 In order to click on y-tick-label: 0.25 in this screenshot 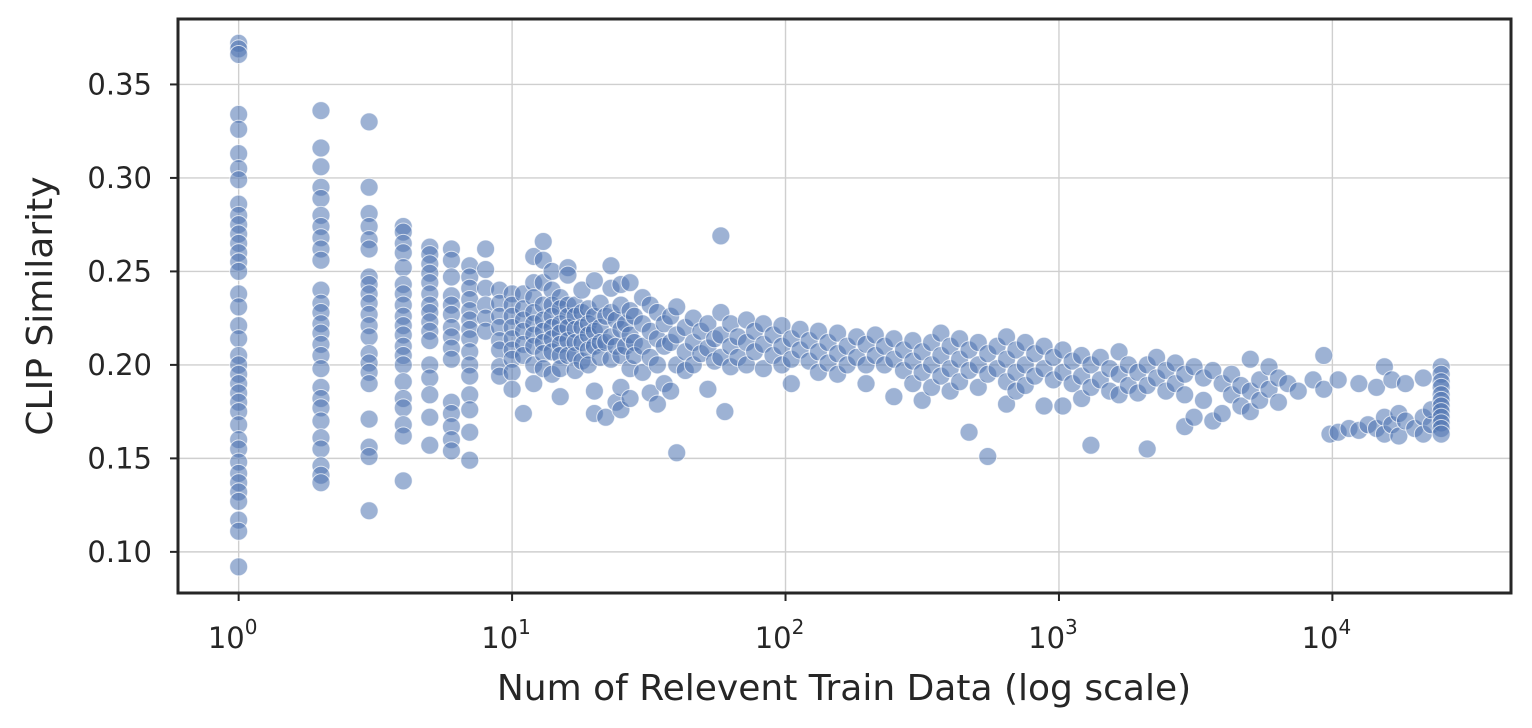, I will do `click(119, 271)`.